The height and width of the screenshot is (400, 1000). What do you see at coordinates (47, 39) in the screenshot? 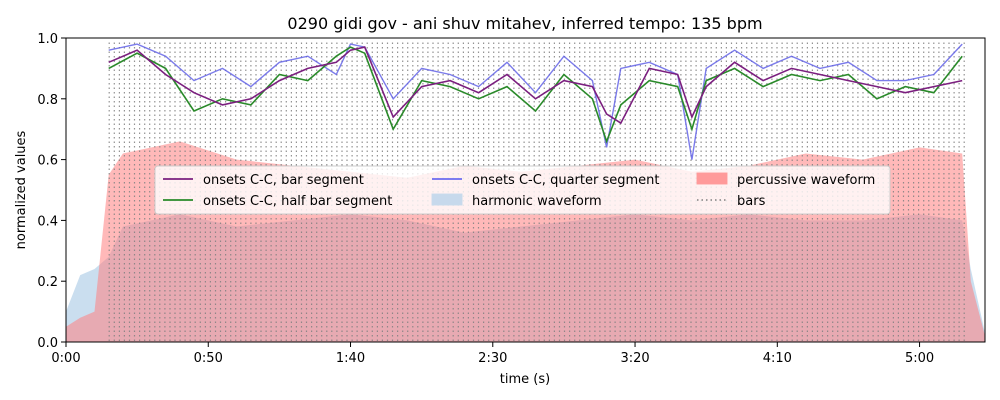
I see `y-tick-label: 1.0` at bounding box center [47, 39].